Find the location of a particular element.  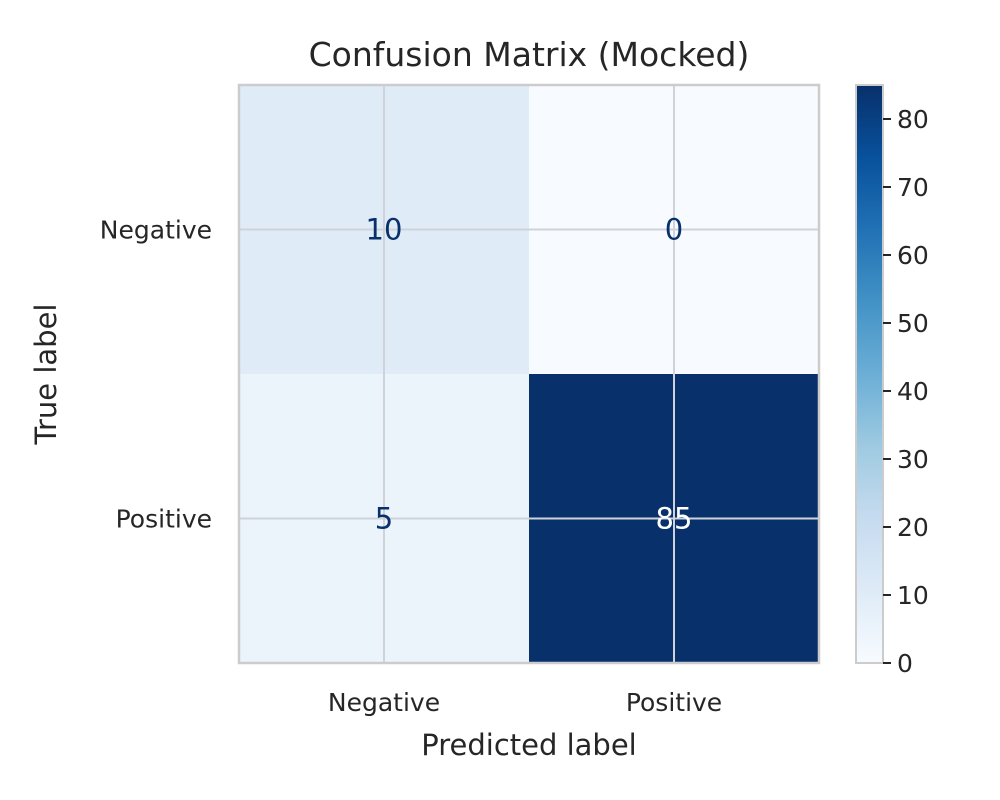

x-tick-label: Negative is located at coordinates (384, 702).